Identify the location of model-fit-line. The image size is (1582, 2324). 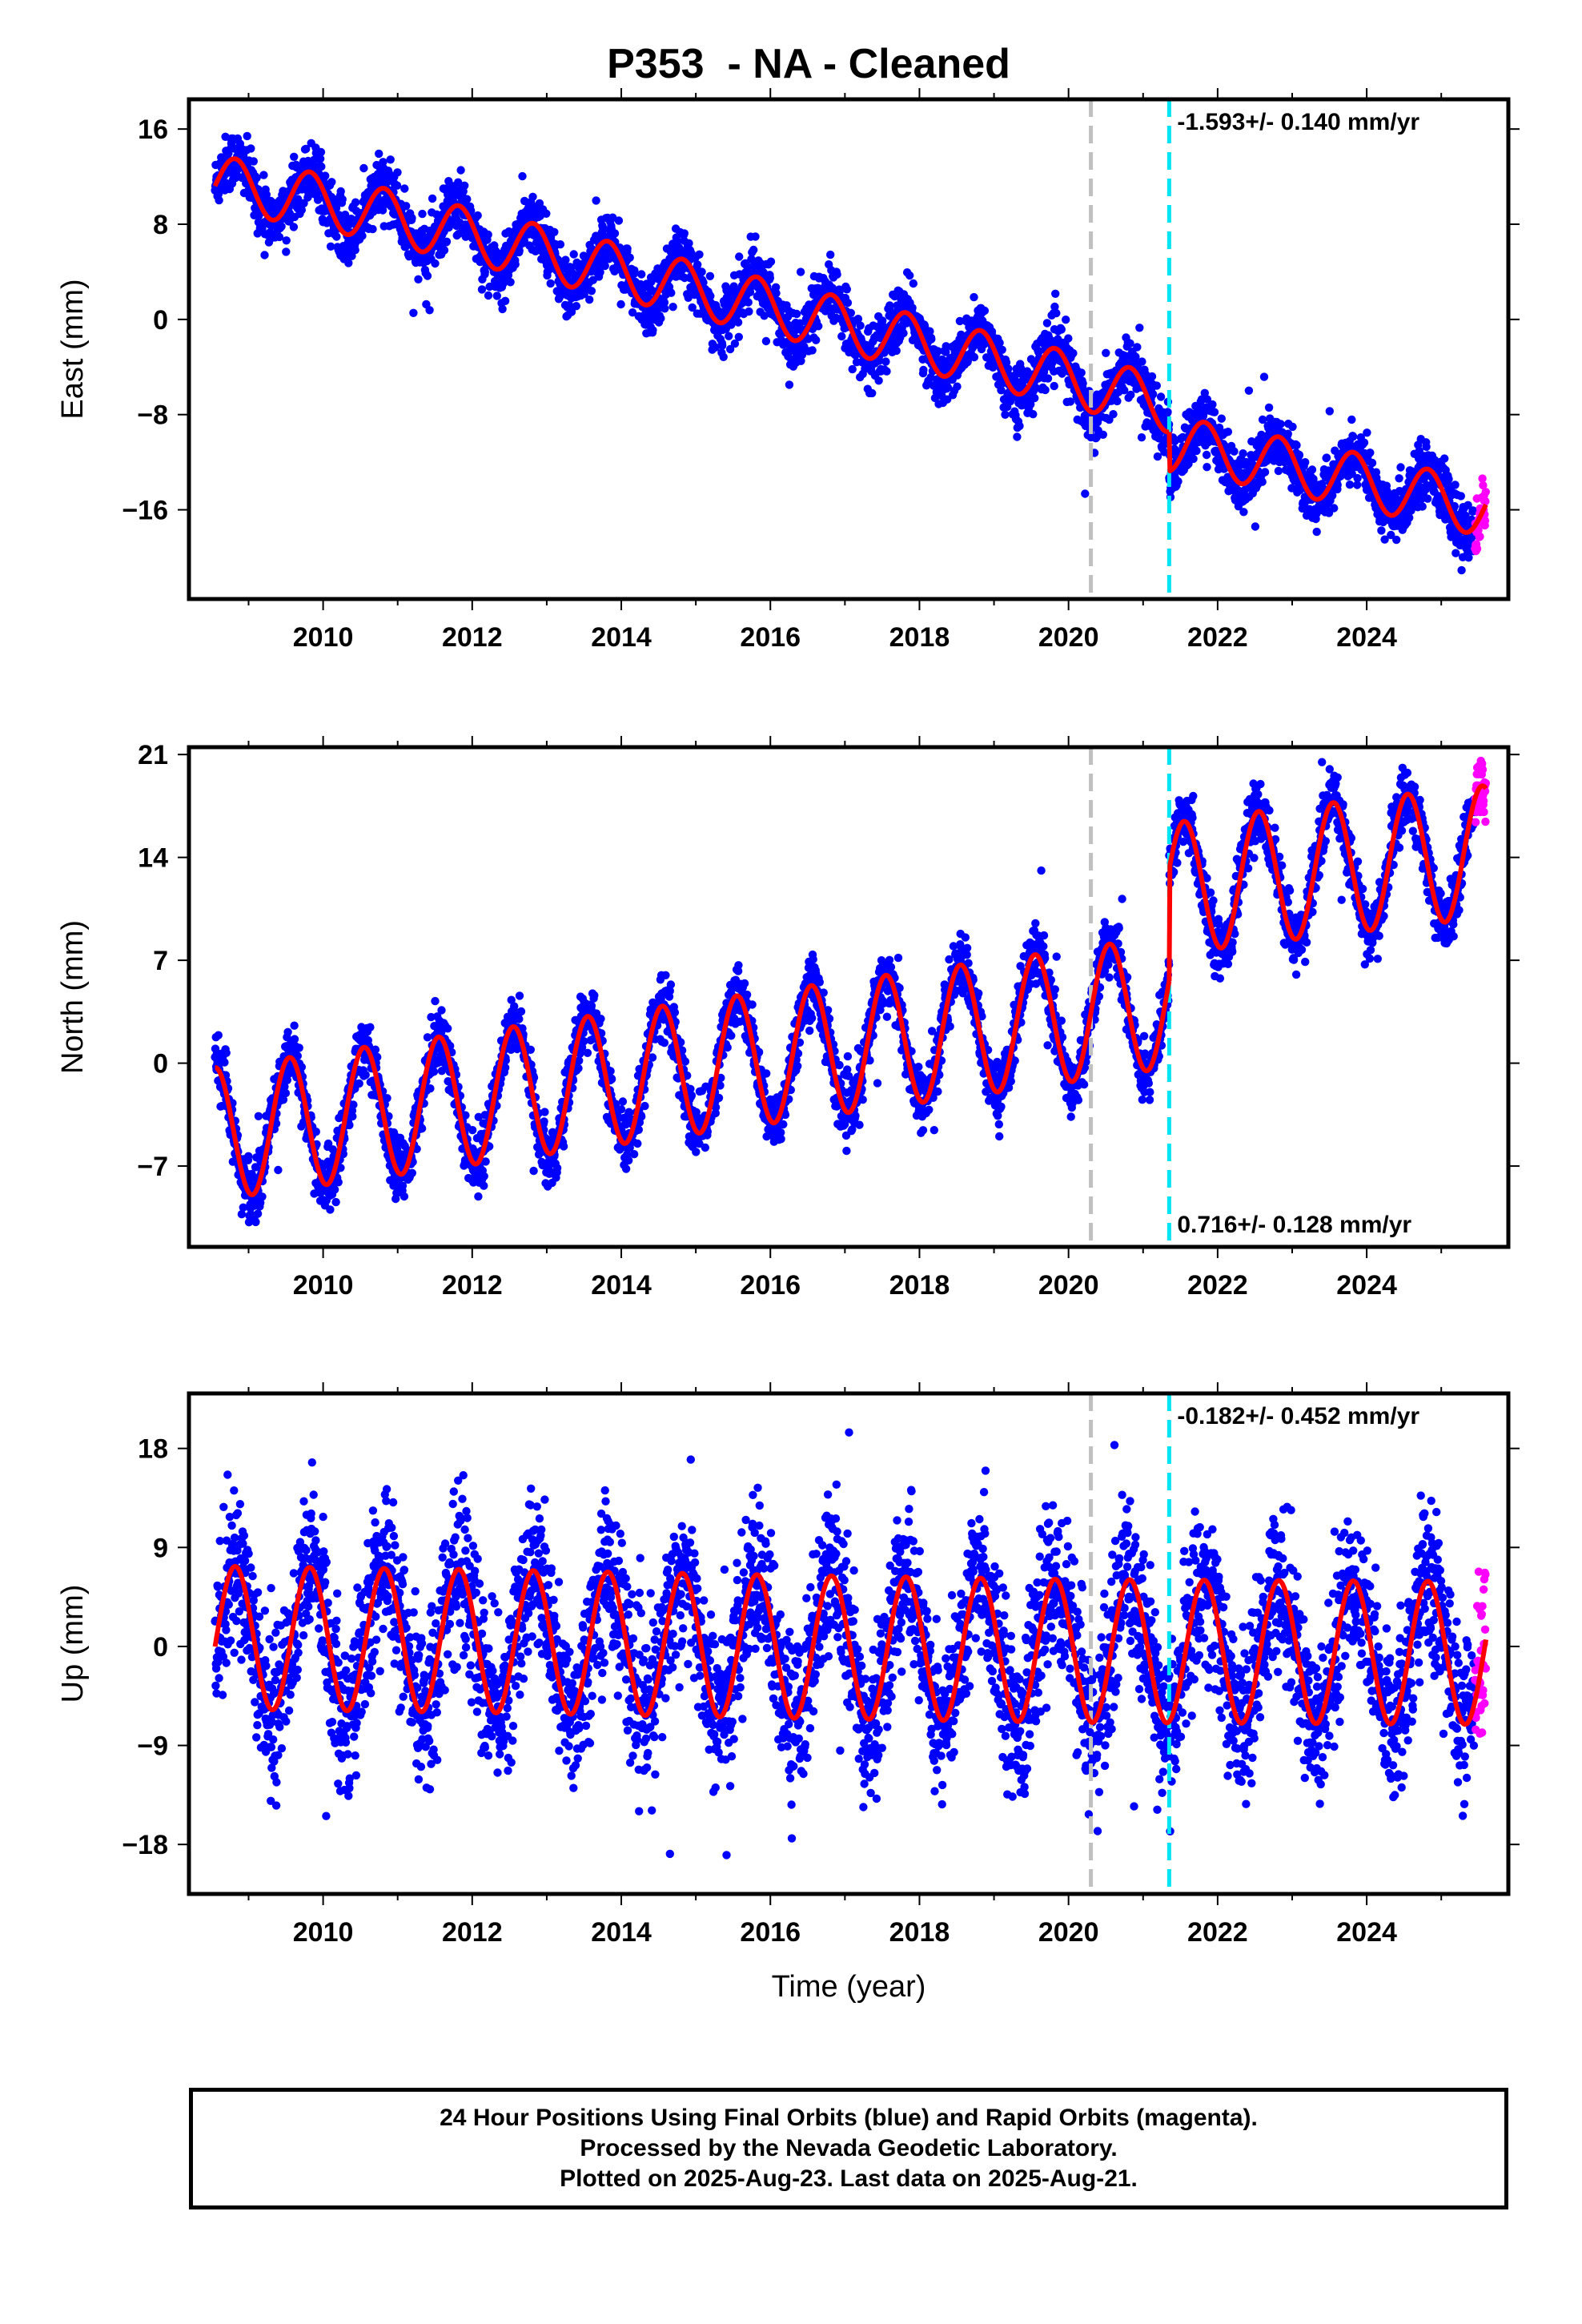
(1327, 477).